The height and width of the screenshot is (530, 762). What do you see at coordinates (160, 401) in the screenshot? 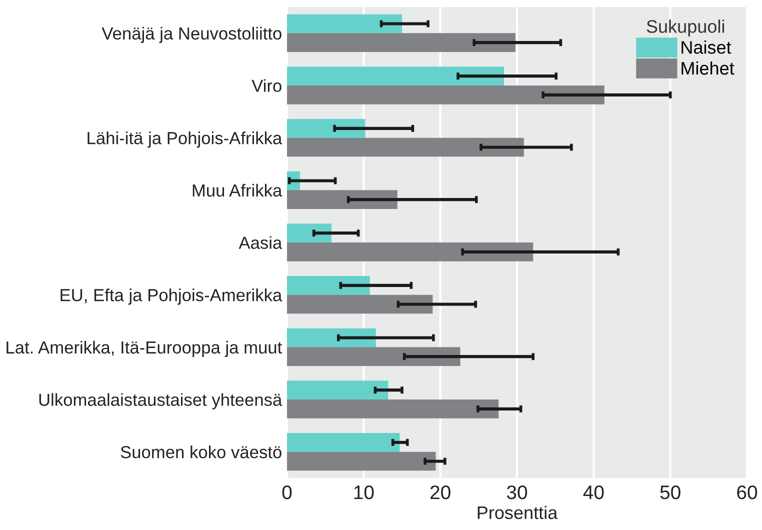
I see `y-tick-label: Ulkomaalaistaustaiset yhteensä` at bounding box center [160, 401].